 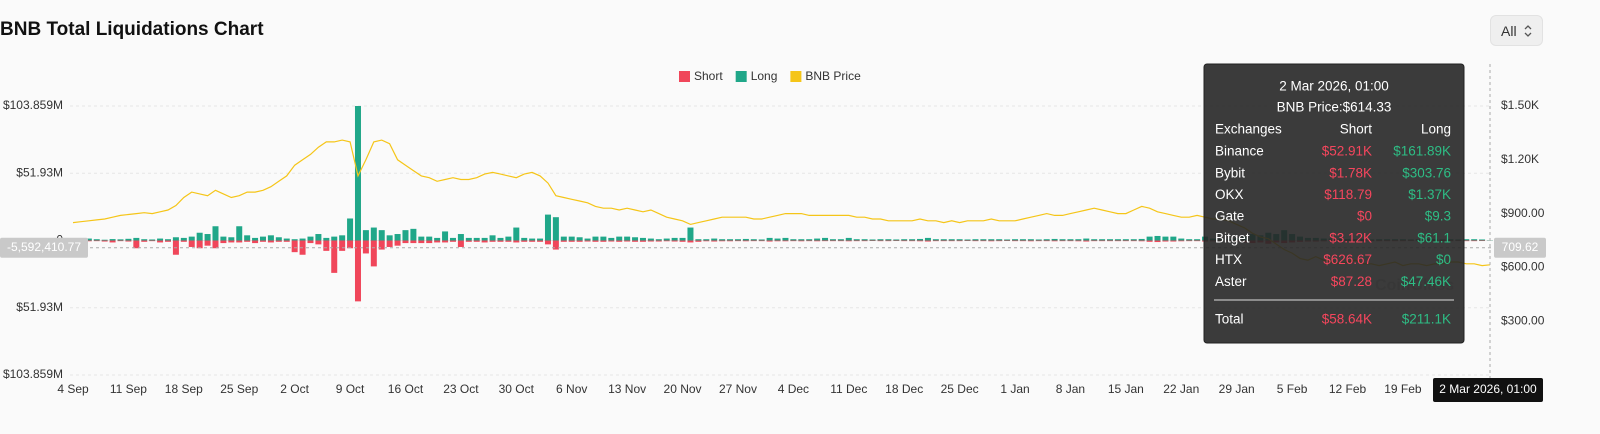 I want to click on tooltip-price: BNB Price:$614.33, so click(x=1334, y=107).